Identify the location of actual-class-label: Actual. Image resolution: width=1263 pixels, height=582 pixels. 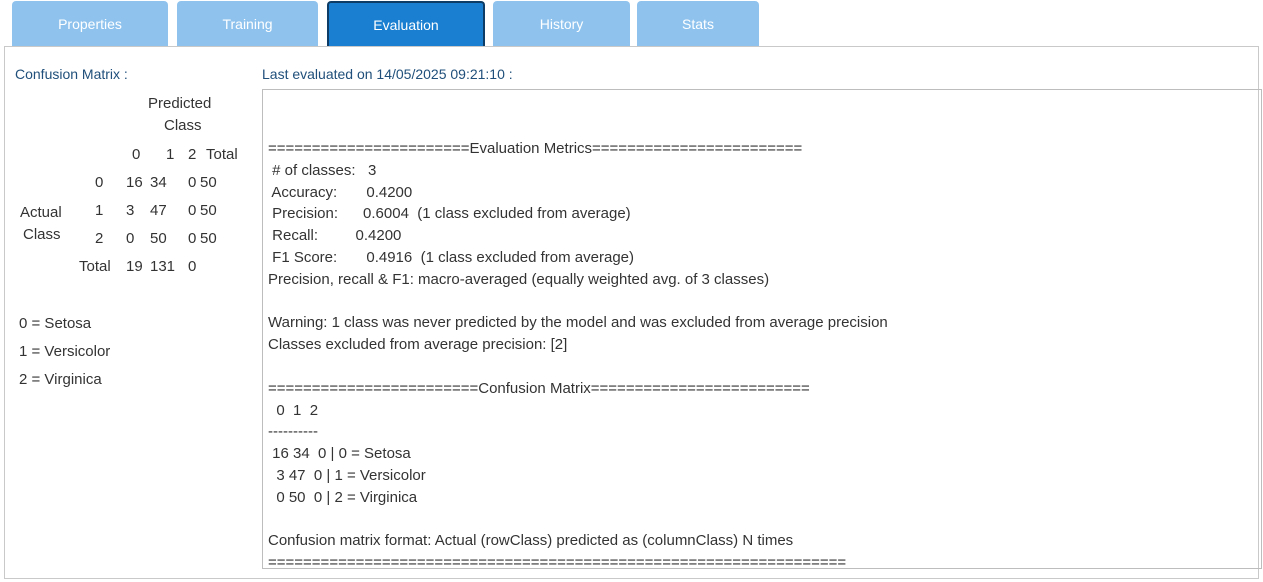
(41, 212).